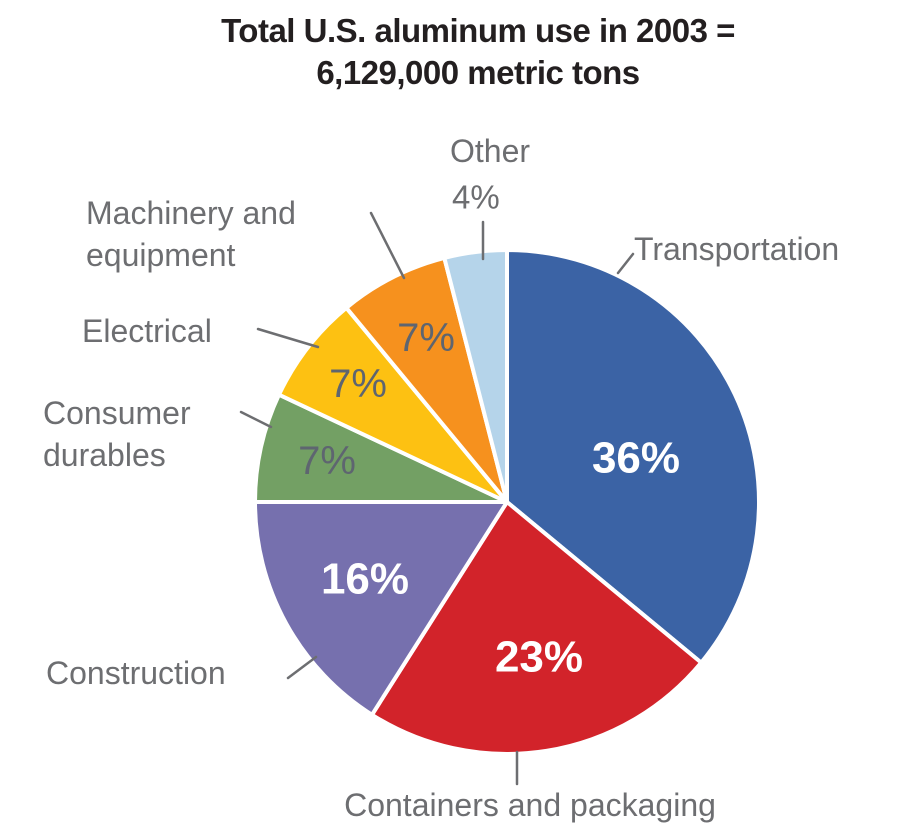 The width and height of the screenshot is (909, 839). I want to click on leader-line-construction, so click(302, 667).